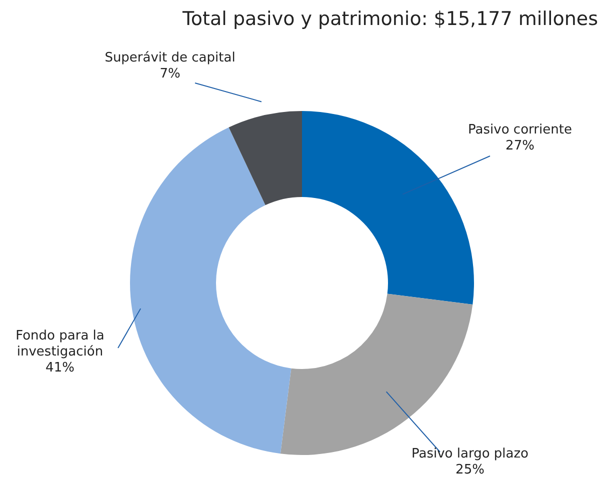  I want to click on data-label: 41%, so click(60, 368).